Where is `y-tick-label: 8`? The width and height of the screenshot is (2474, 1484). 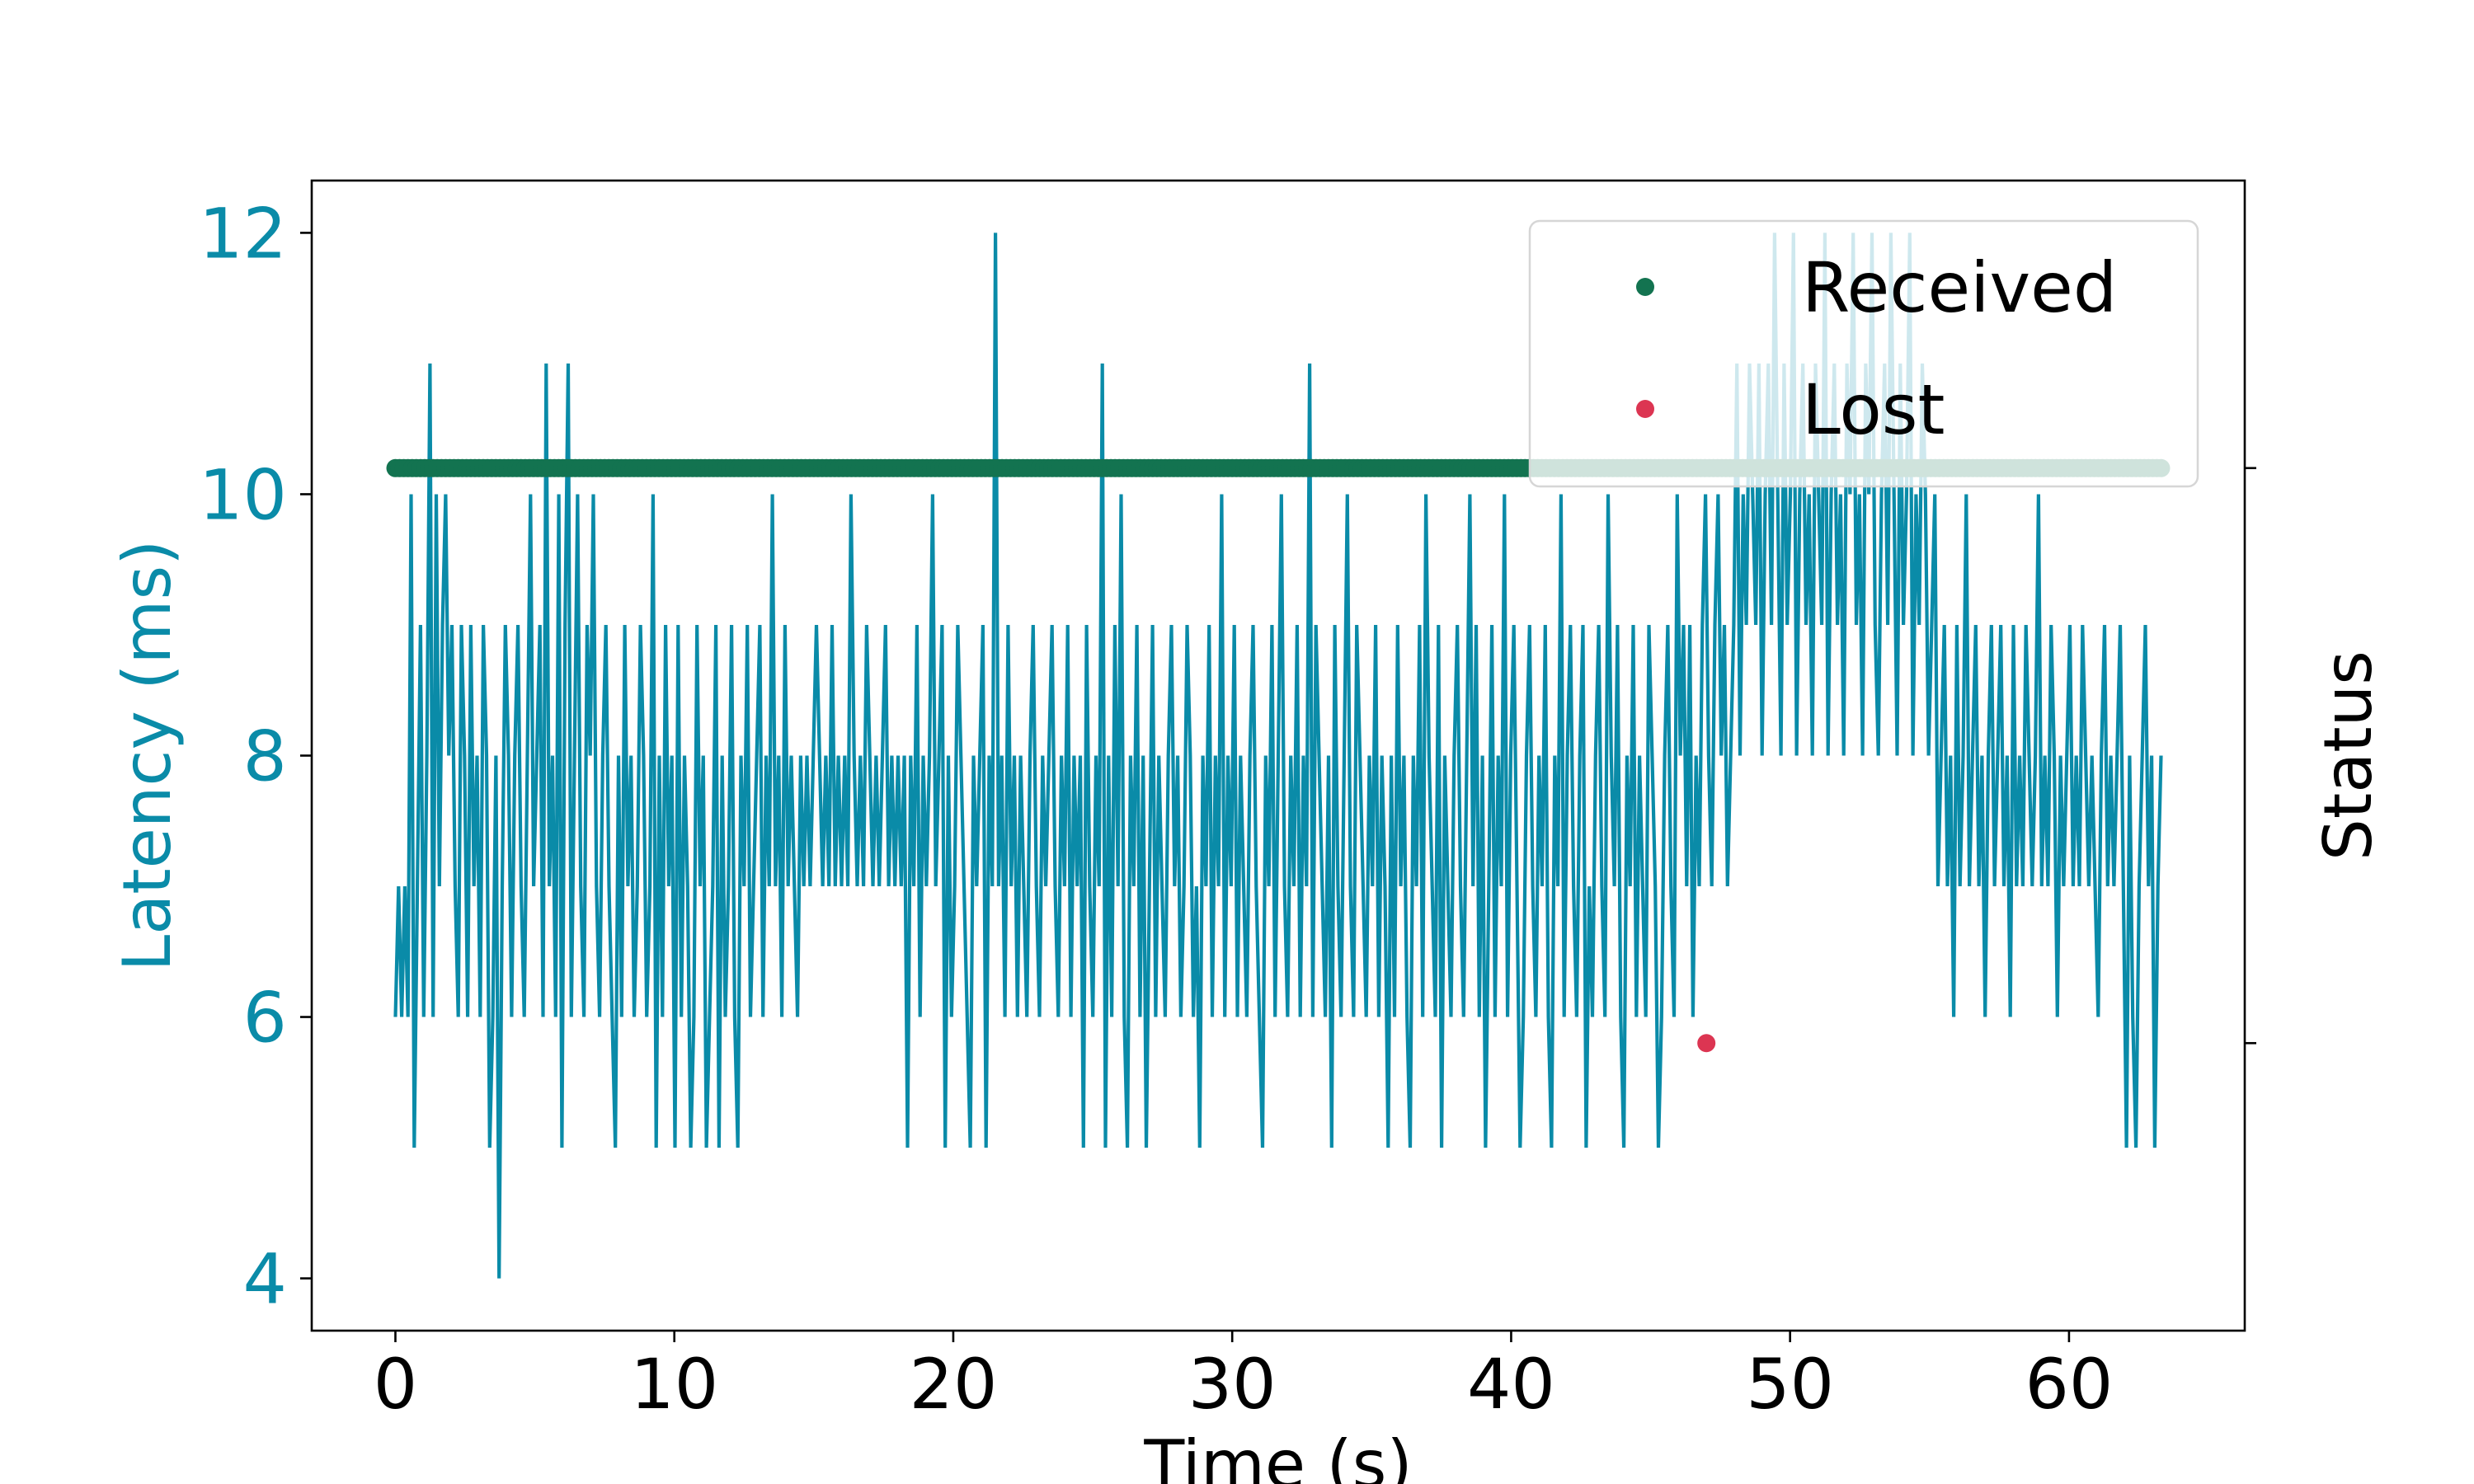 y-tick-label: 8 is located at coordinates (265, 756).